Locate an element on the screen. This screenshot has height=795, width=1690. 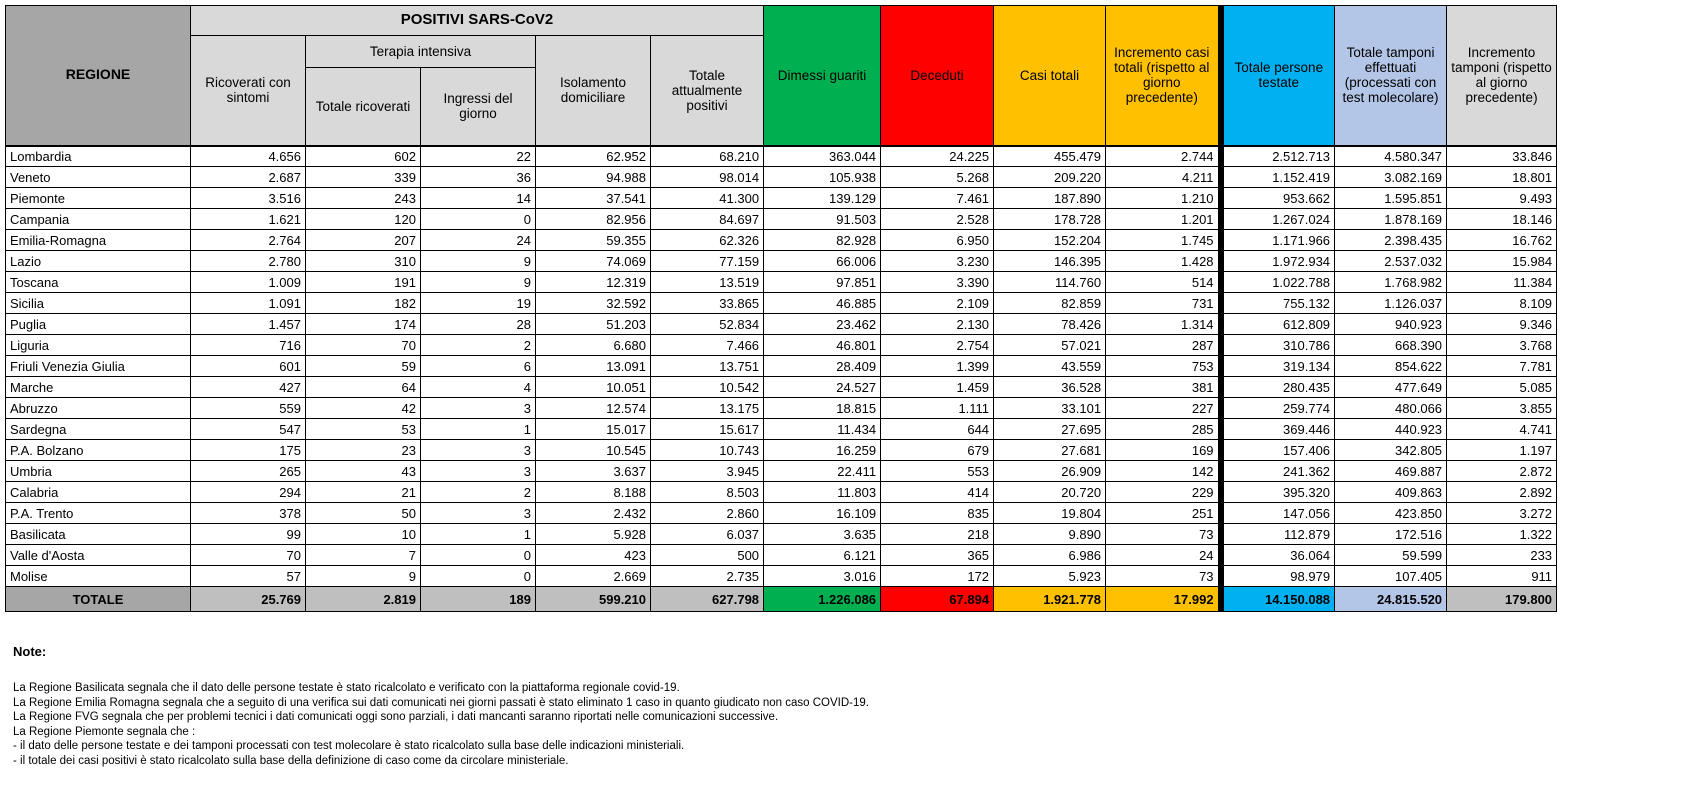
value-cell: 1.197 is located at coordinates (1502, 450).